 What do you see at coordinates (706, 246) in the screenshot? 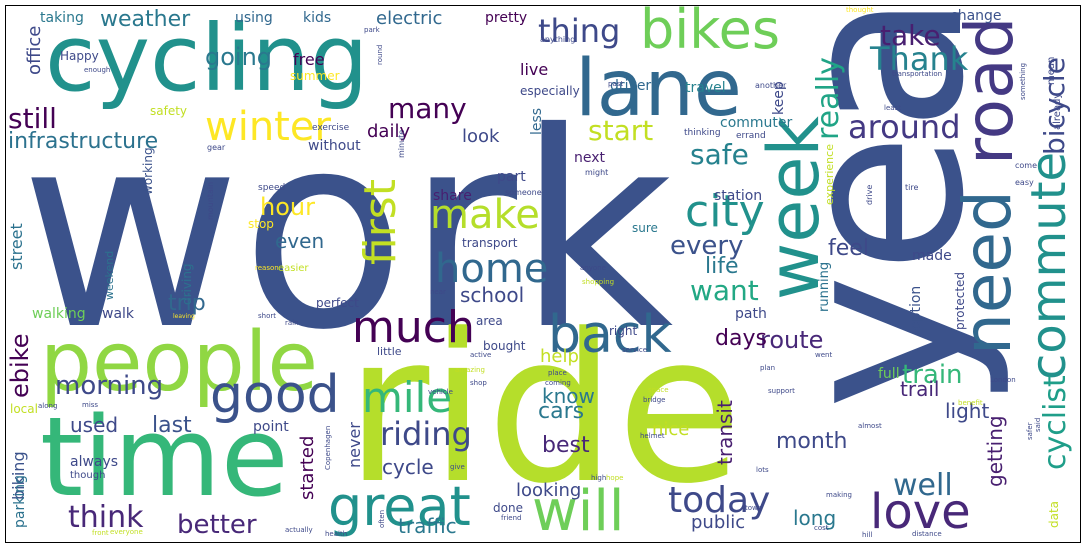
I see `word-every: every` at bounding box center [706, 246].